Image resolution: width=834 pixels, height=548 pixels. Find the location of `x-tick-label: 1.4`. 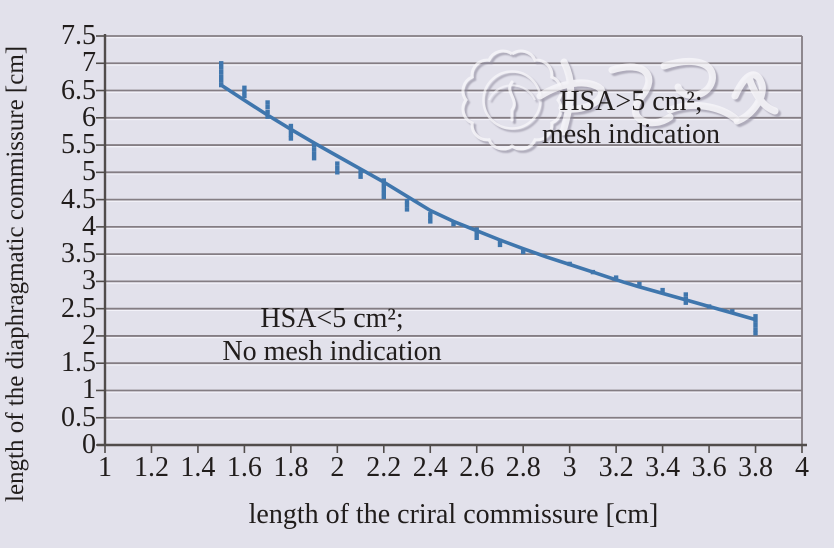

x-tick-label: 1.4 is located at coordinates (198, 467).